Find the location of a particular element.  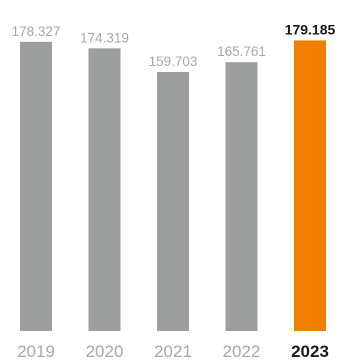

bar-2020 is located at coordinates (104, 189).